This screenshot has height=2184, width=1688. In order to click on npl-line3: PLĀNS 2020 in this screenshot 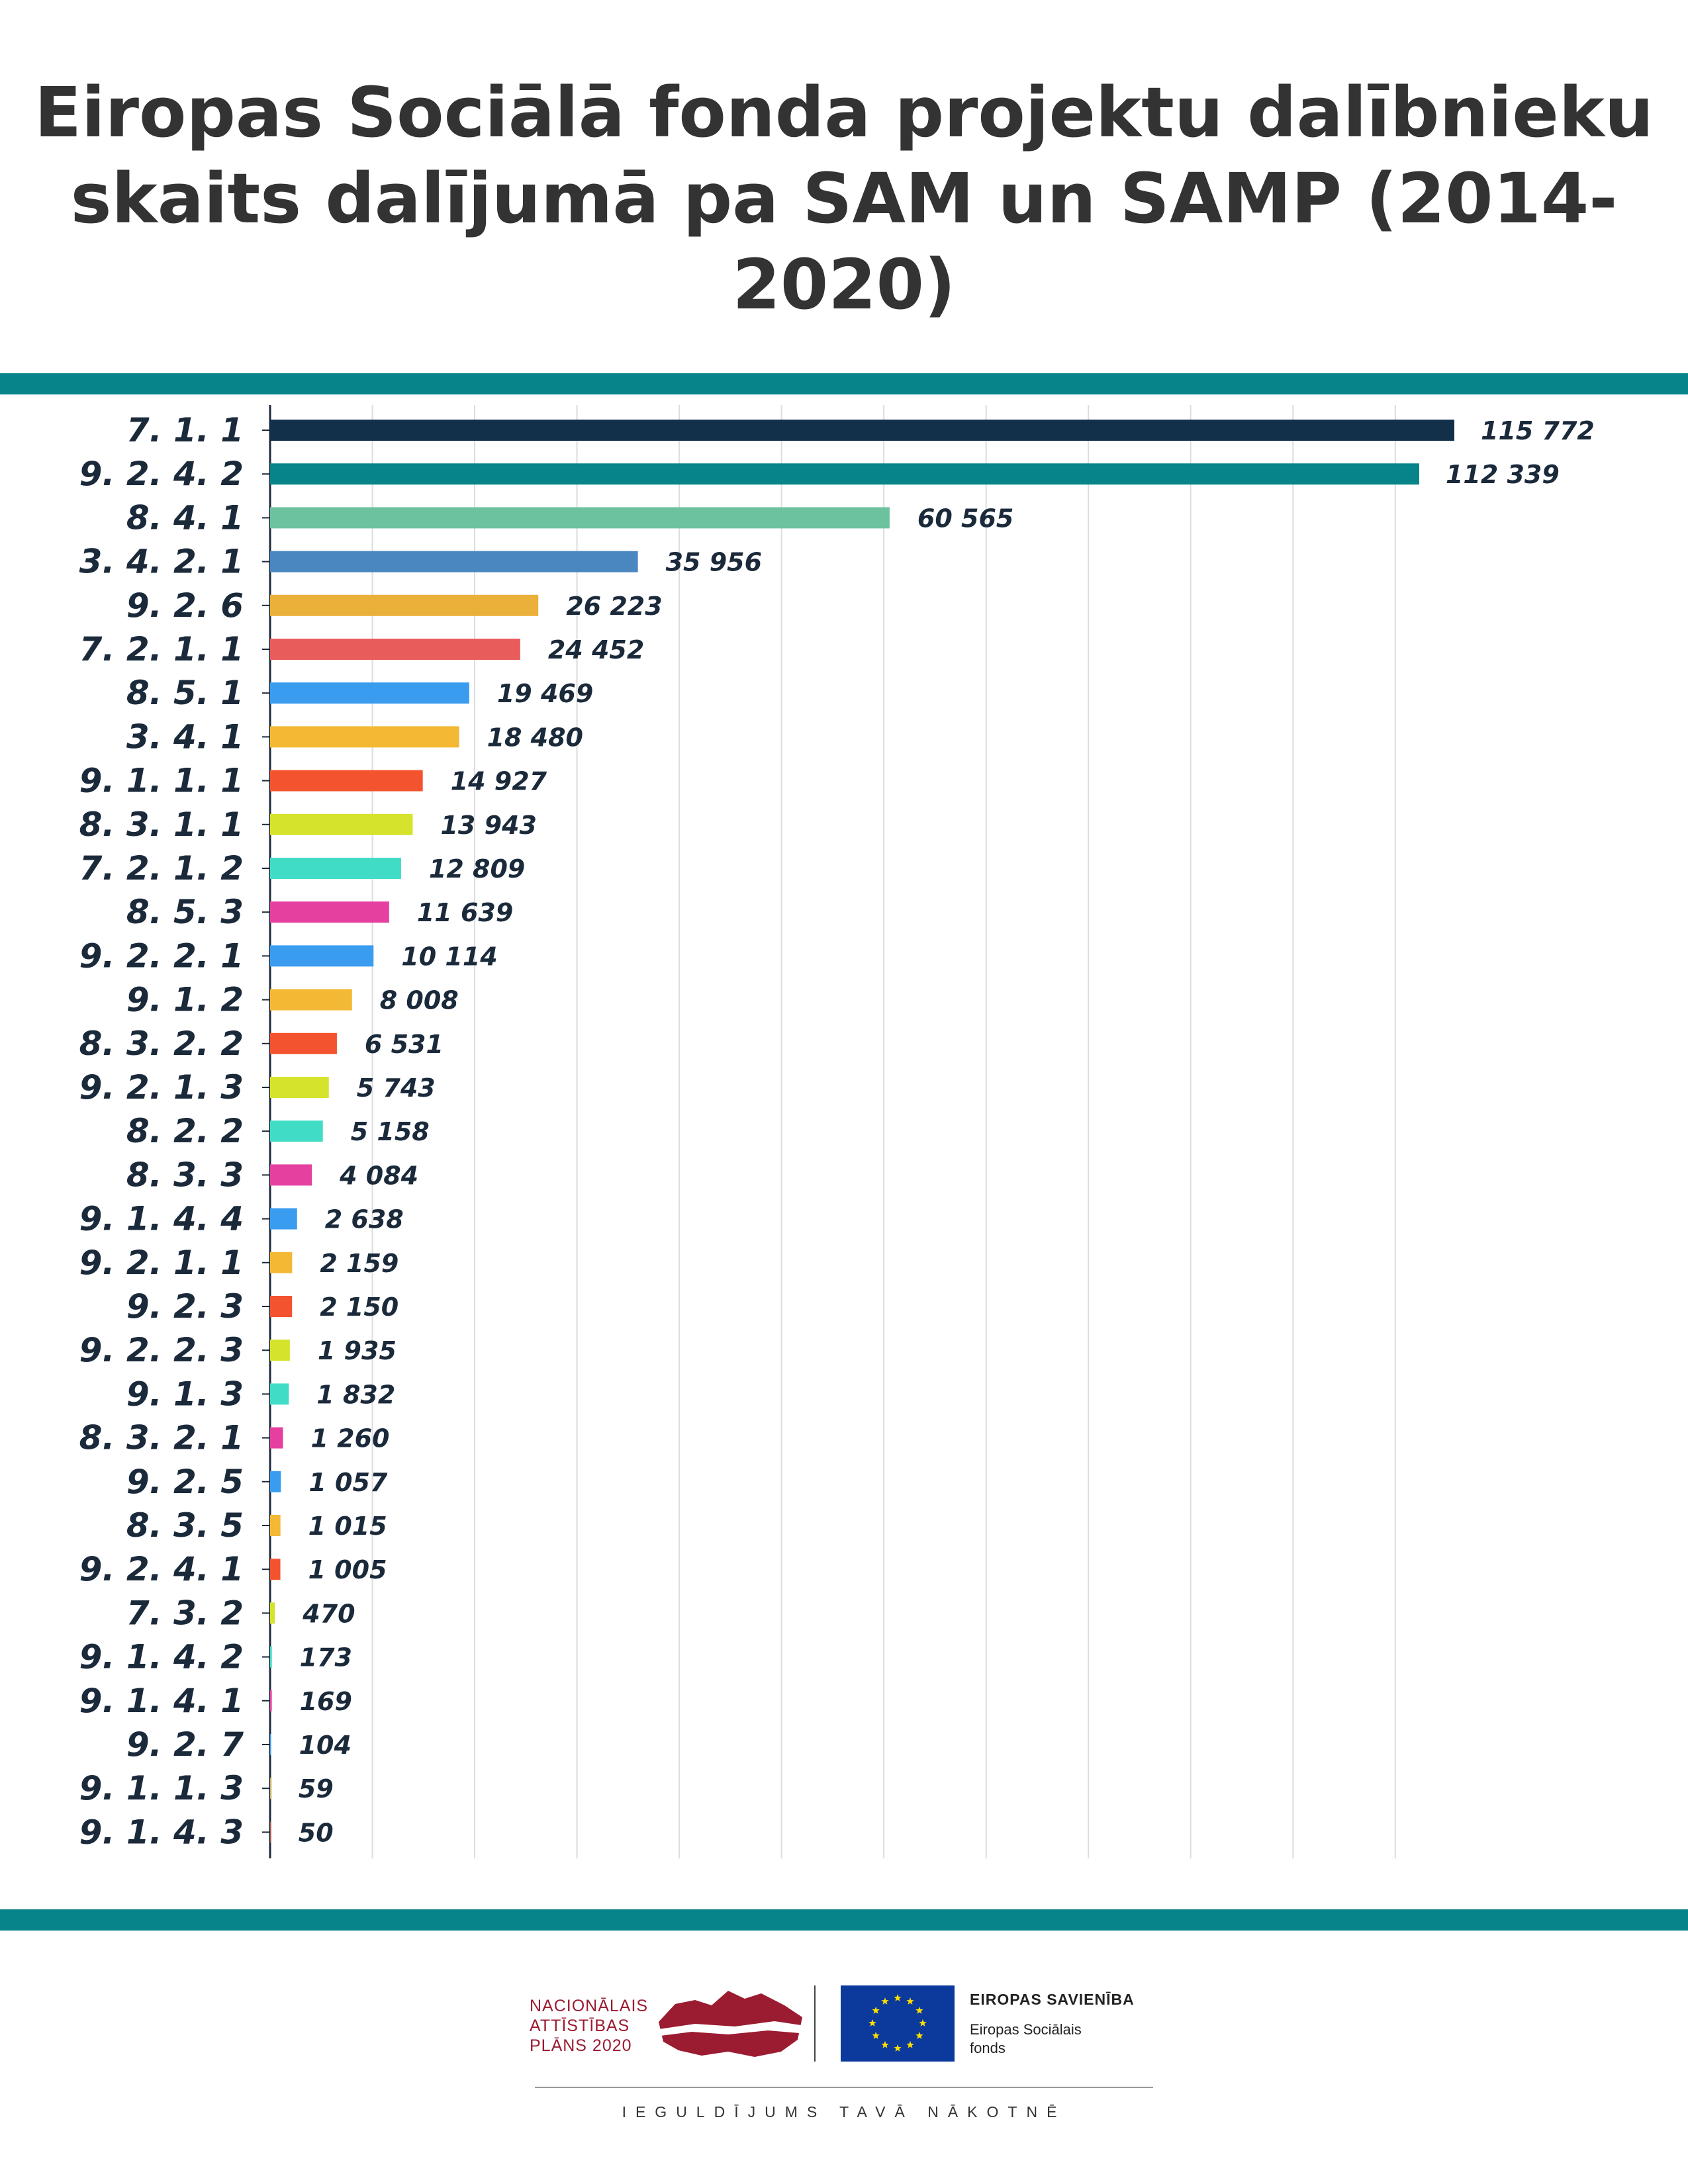, I will do `click(581, 2045)`.